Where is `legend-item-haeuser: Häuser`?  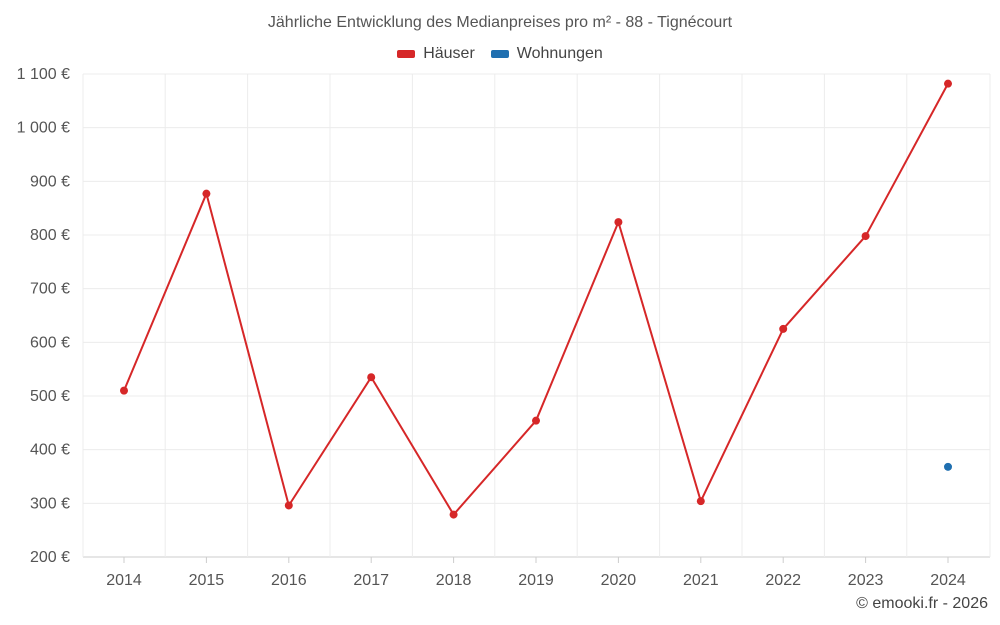
legend-item-haeuser: Häuser is located at coordinates (436, 54).